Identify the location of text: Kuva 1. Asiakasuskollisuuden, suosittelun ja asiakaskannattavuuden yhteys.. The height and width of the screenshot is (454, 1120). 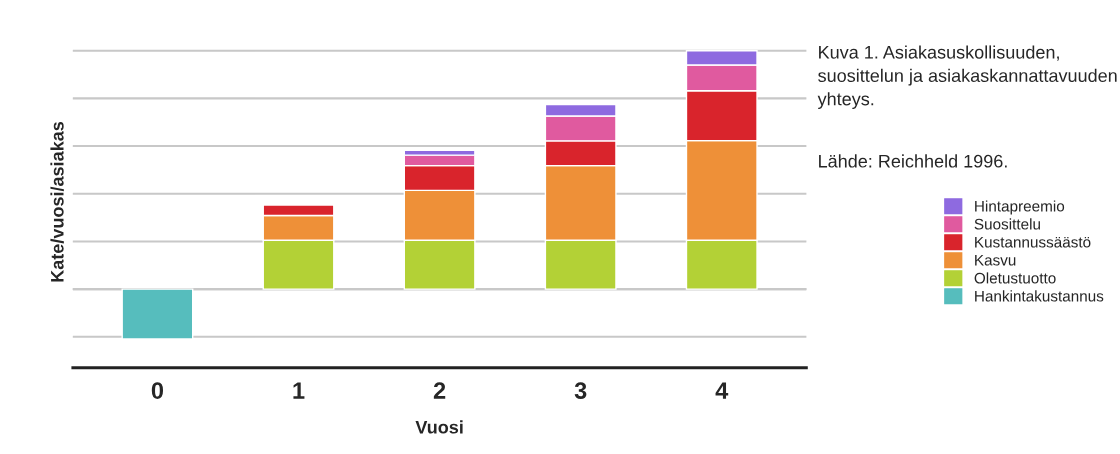
(967, 77).